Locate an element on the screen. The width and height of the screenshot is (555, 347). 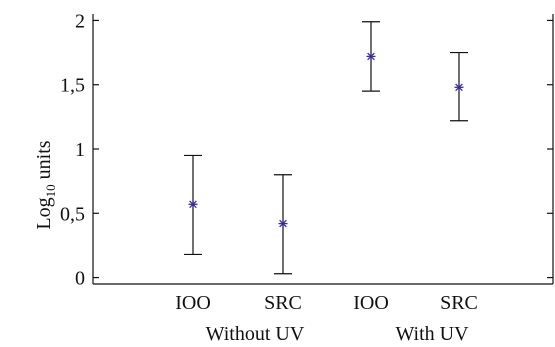
y-tick-label: 2 is located at coordinates (80, 21).